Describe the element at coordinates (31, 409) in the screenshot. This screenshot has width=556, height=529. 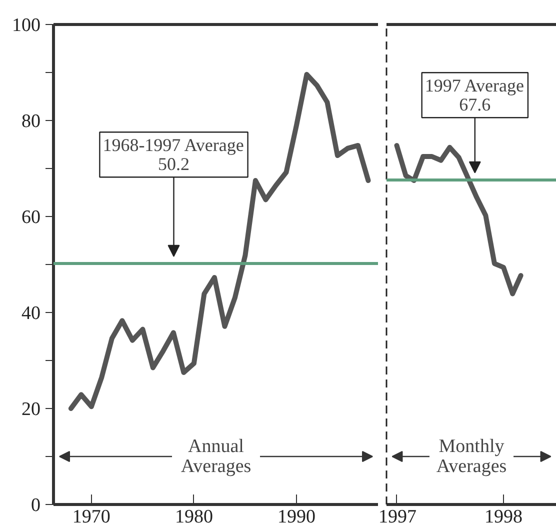
I see `y-tick-label: 20` at that location.